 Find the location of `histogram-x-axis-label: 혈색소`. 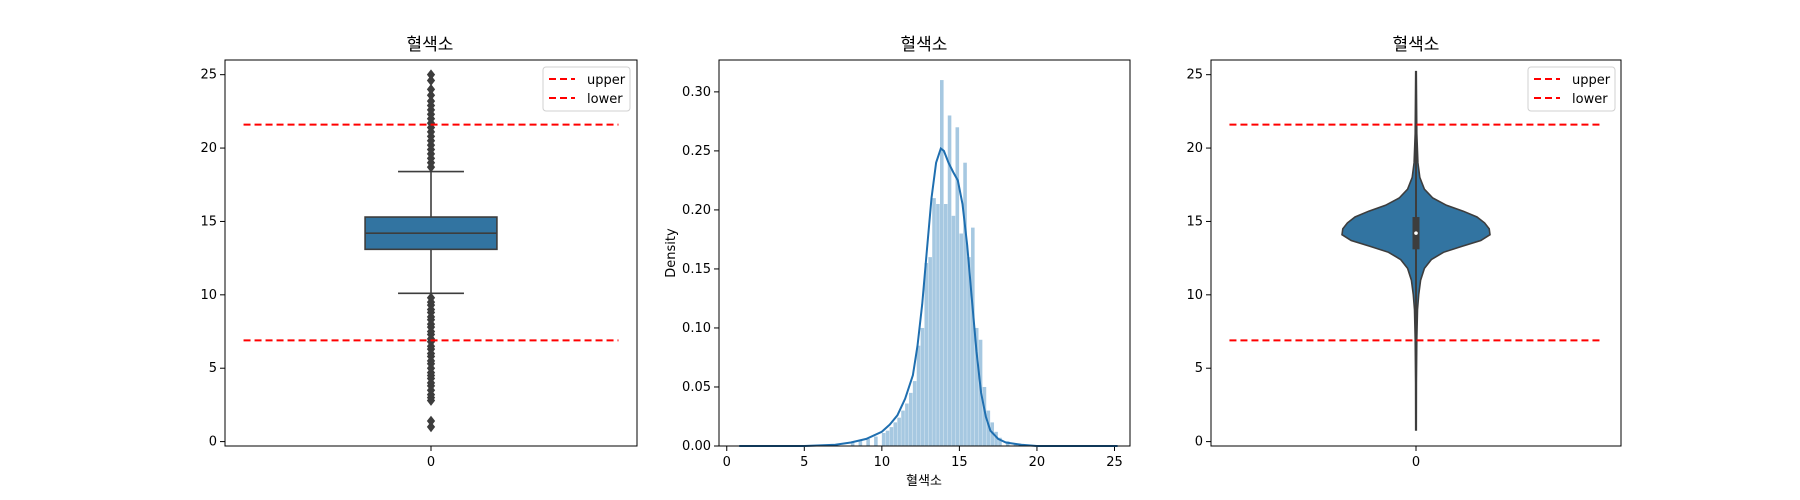

histogram-x-axis-label: 혈색소 is located at coordinates (924, 481).